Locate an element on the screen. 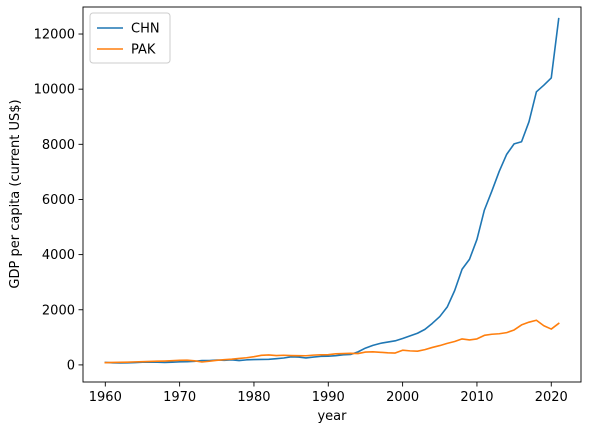 The image size is (589, 432). x-tick-label: 2010 is located at coordinates (476, 397).